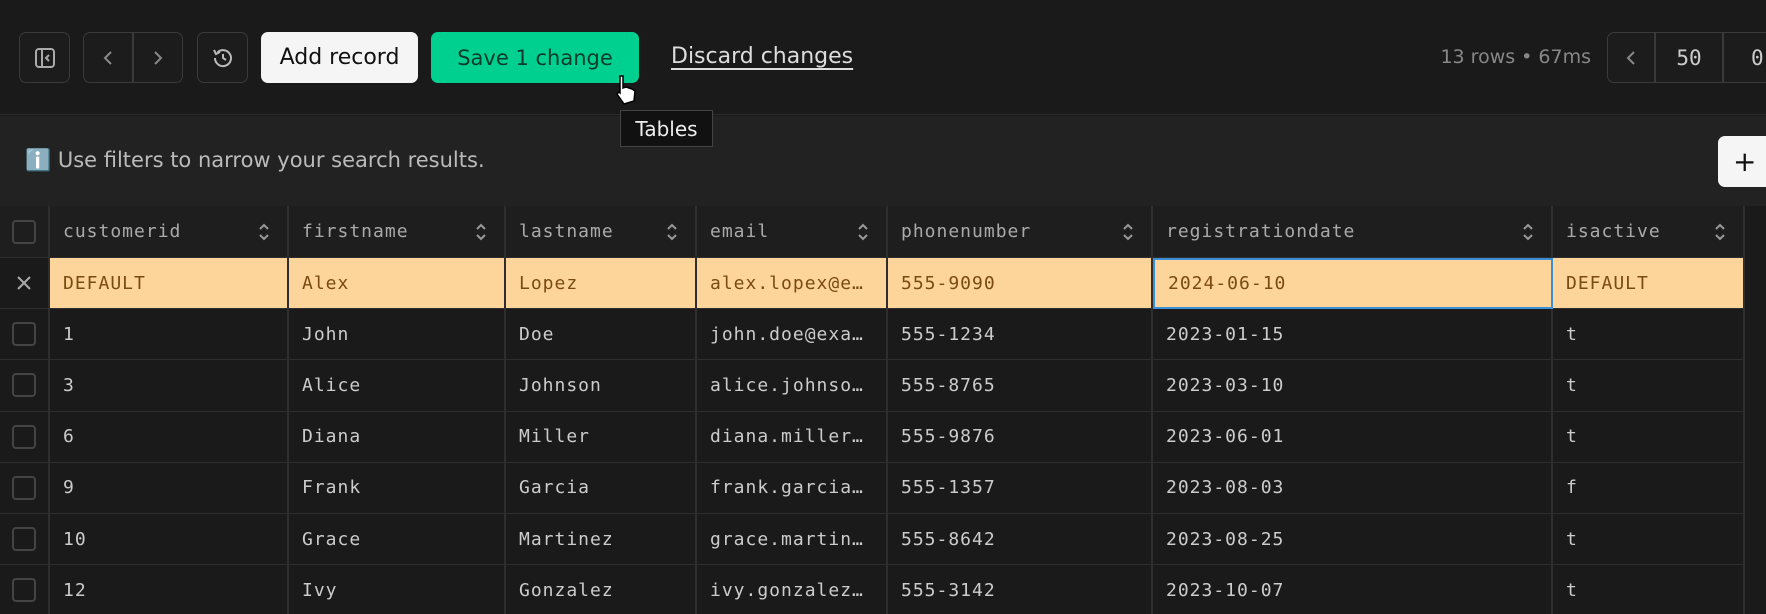 The width and height of the screenshot is (1766, 614). I want to click on column-header: email, so click(792, 232).